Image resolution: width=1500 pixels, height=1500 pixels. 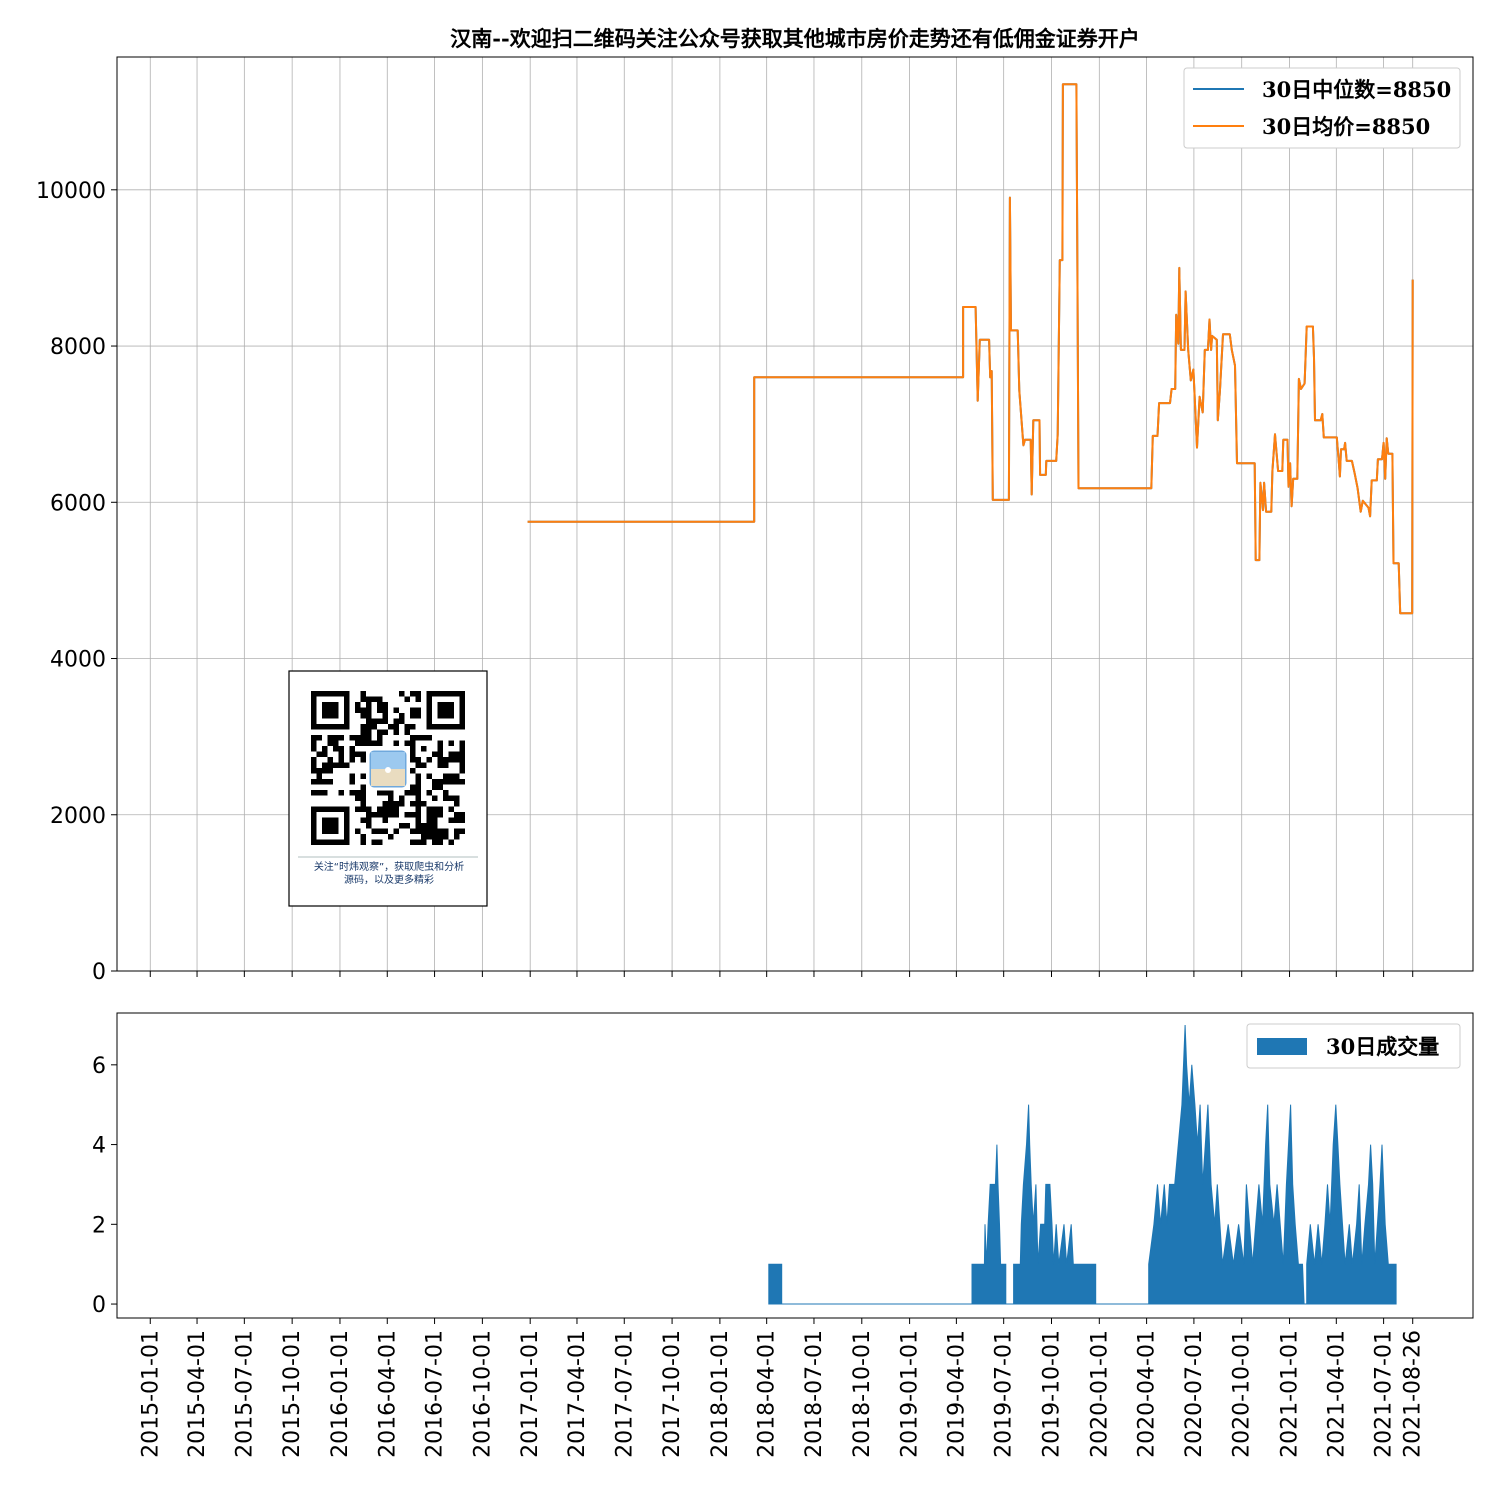 What do you see at coordinates (1322, 108) in the screenshot?
I see `price-legend: 30日中位数=8850 30日均价=8850` at bounding box center [1322, 108].